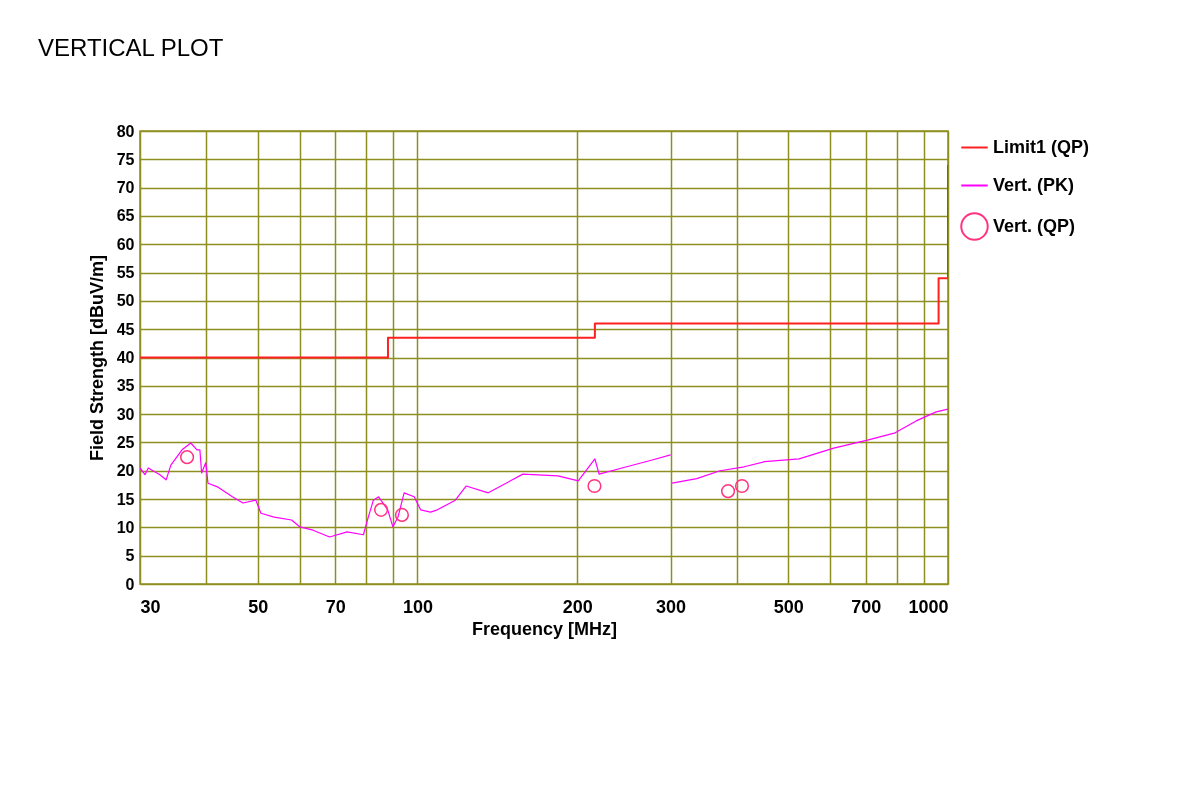  What do you see at coordinates (1041, 146) in the screenshot?
I see `legend-label: Limit1 (QP)` at bounding box center [1041, 146].